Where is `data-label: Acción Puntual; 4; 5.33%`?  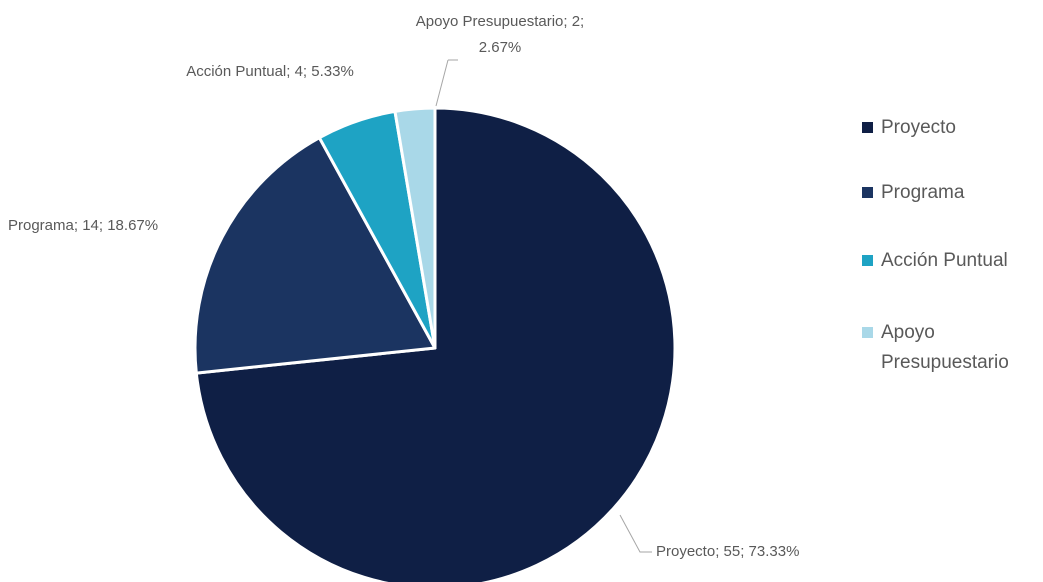
data-label: Acción Puntual; 4; 5.33% is located at coordinates (270, 71).